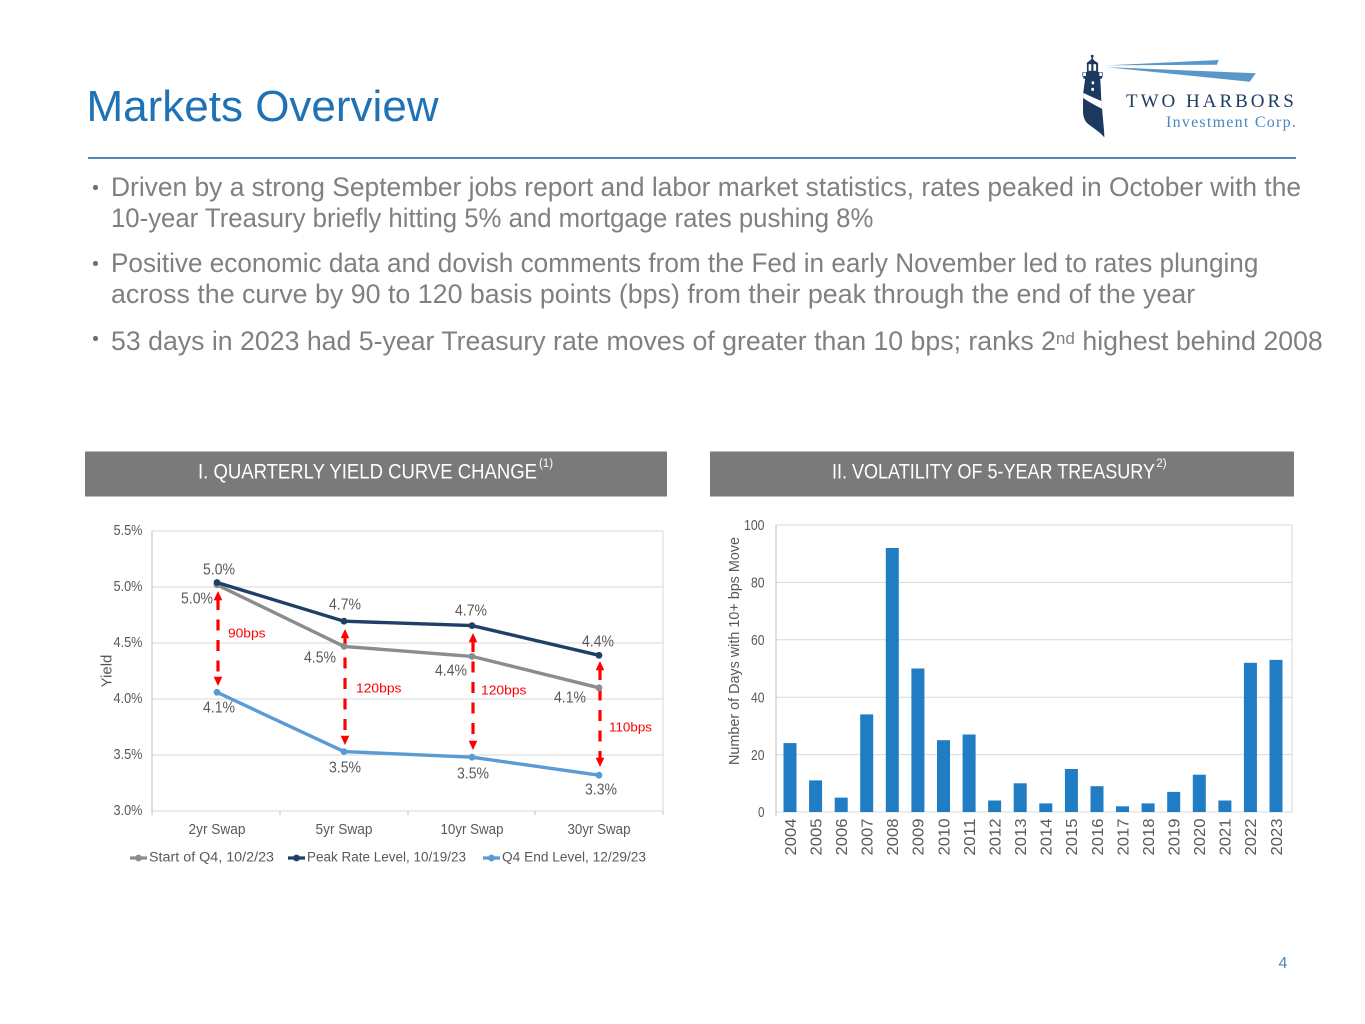  Describe the element at coordinates (211, 857) in the screenshot. I see `svg-text: Start of Q4, 10/2/23` at that location.